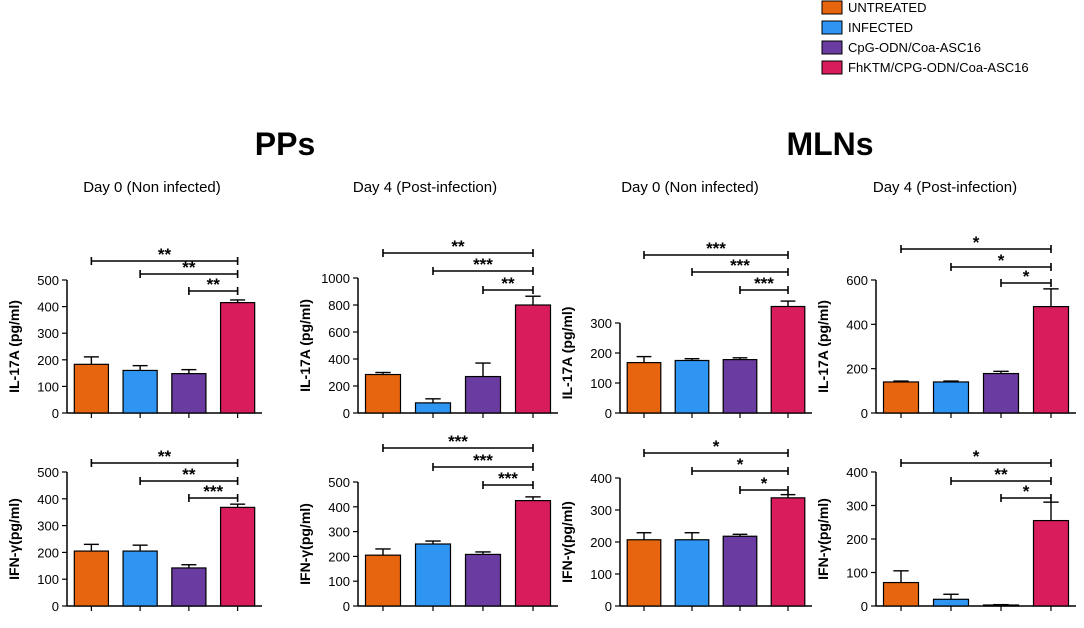 The width and height of the screenshot is (1084, 628). What do you see at coordinates (880, 27) in the screenshot?
I see `legend-label: INFECTED` at bounding box center [880, 27].